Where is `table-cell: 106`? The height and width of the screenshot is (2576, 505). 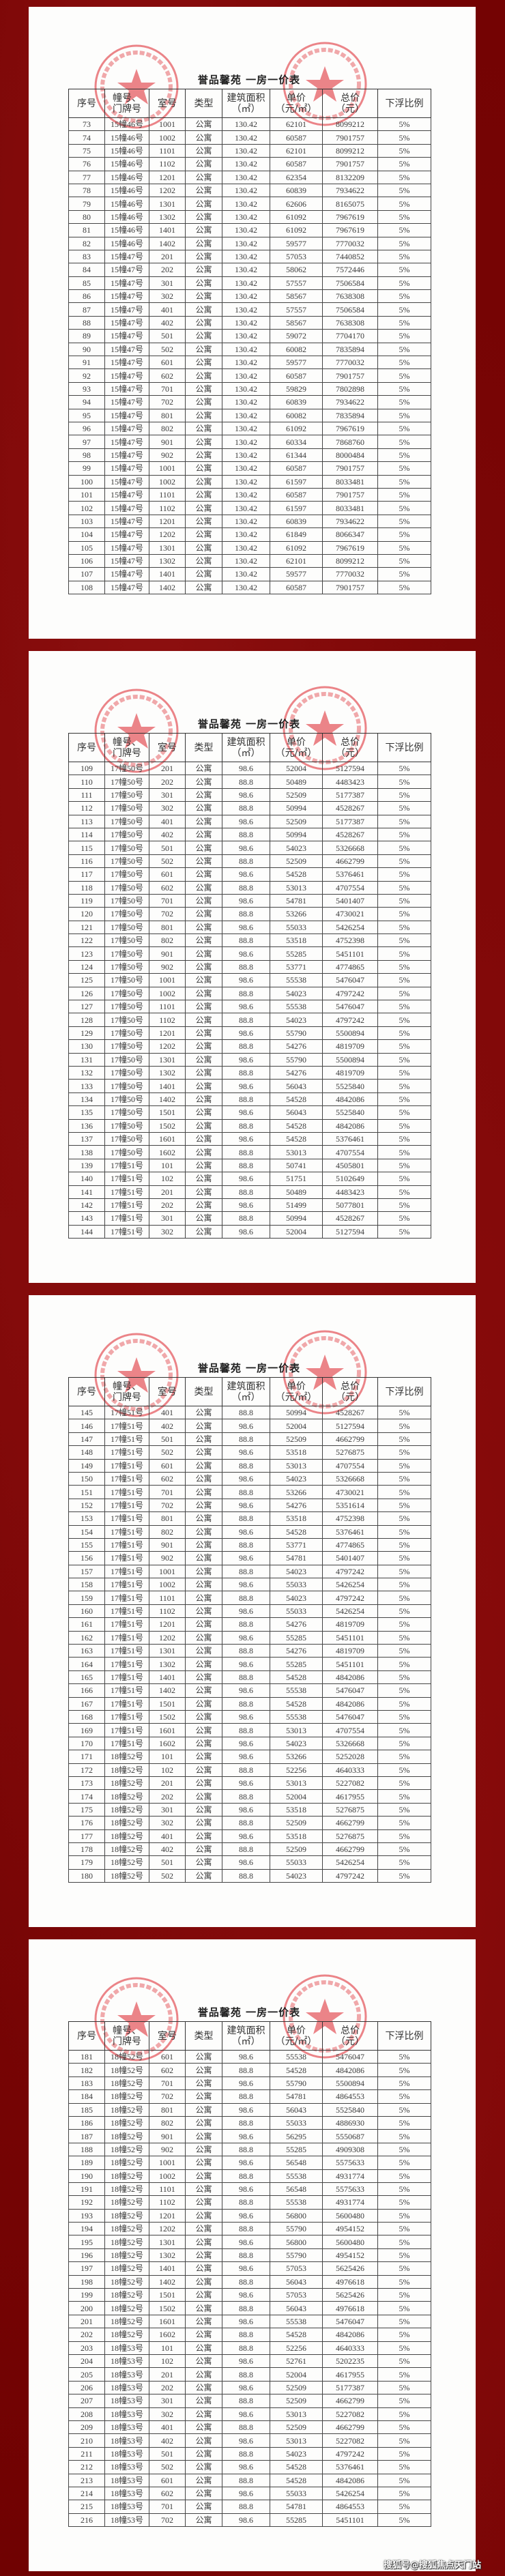
table-cell: 106 is located at coordinates (86, 560).